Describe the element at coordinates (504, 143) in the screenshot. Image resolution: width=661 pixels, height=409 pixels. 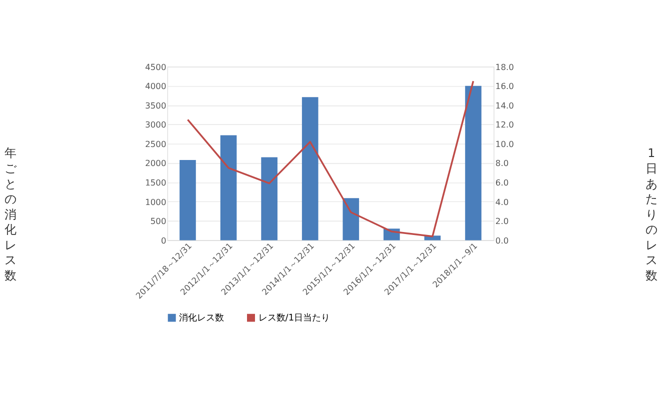
I see `y2-tick-label: 10.0` at that location.